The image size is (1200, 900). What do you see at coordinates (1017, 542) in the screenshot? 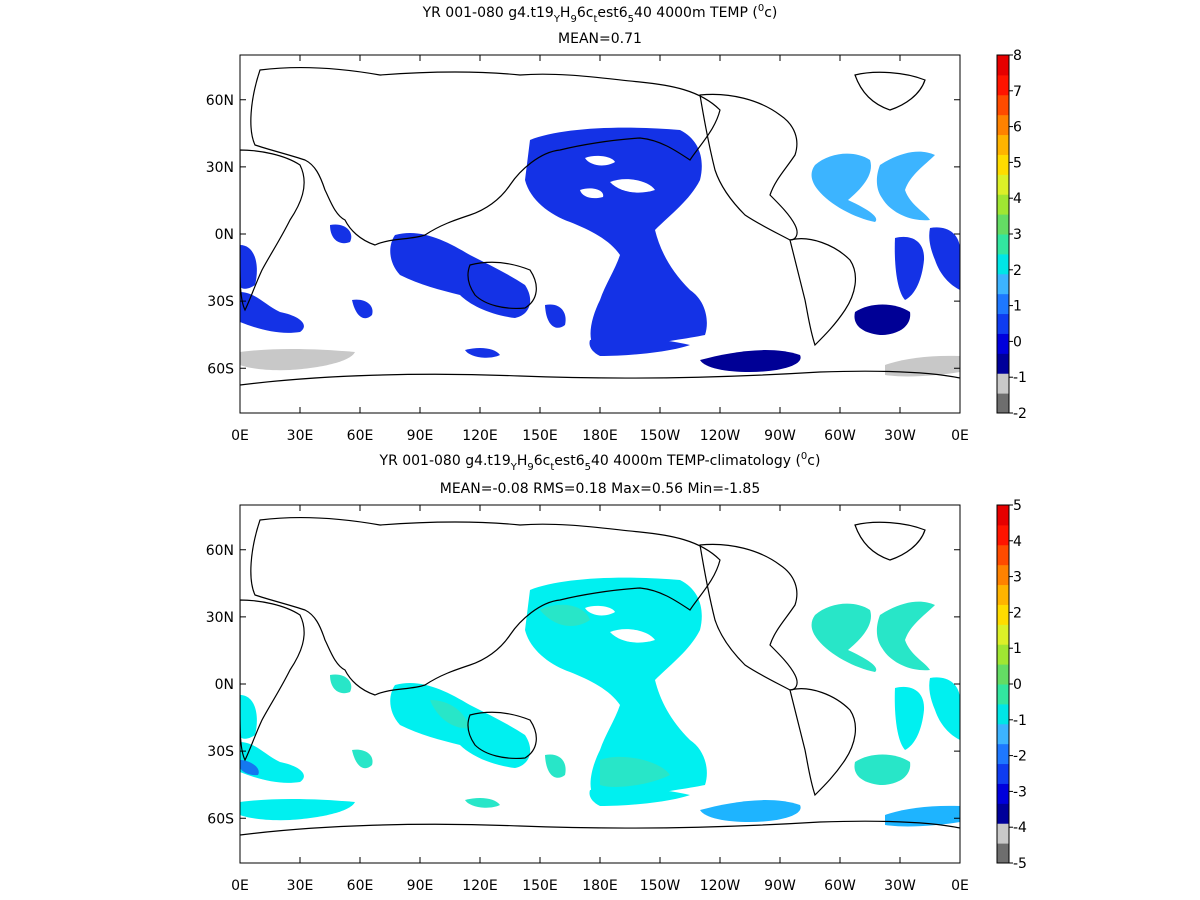
I see `colorbar-label: 4` at bounding box center [1017, 542].